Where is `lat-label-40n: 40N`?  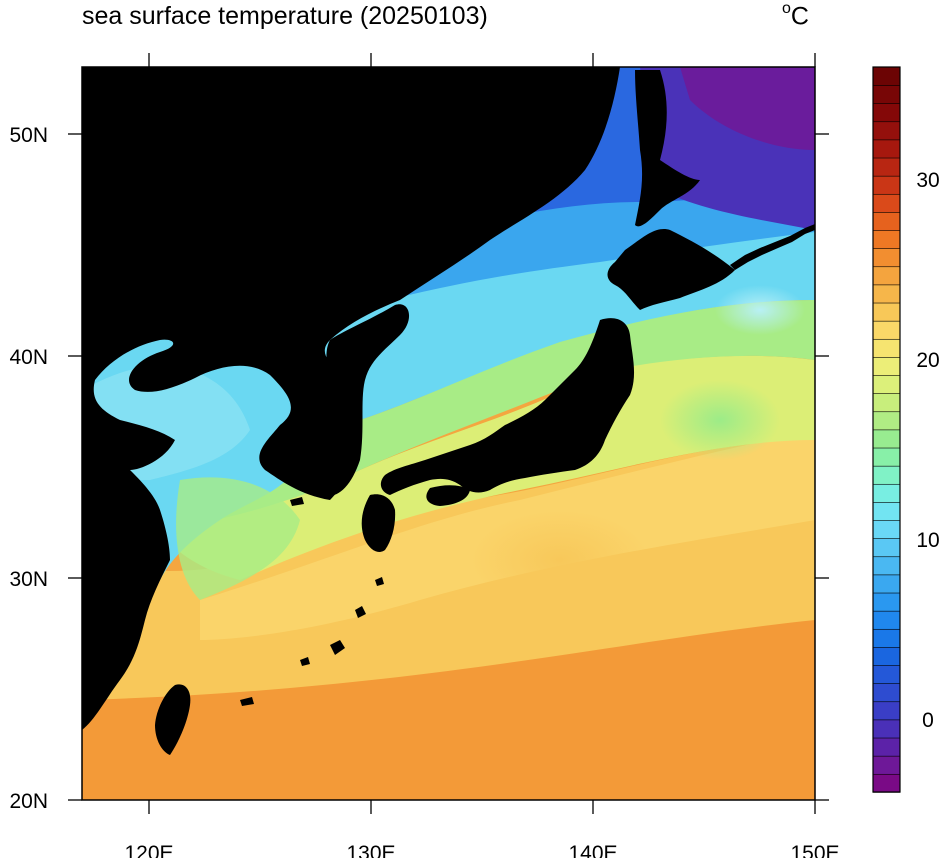 lat-label-40n: 40N is located at coordinates (28, 357).